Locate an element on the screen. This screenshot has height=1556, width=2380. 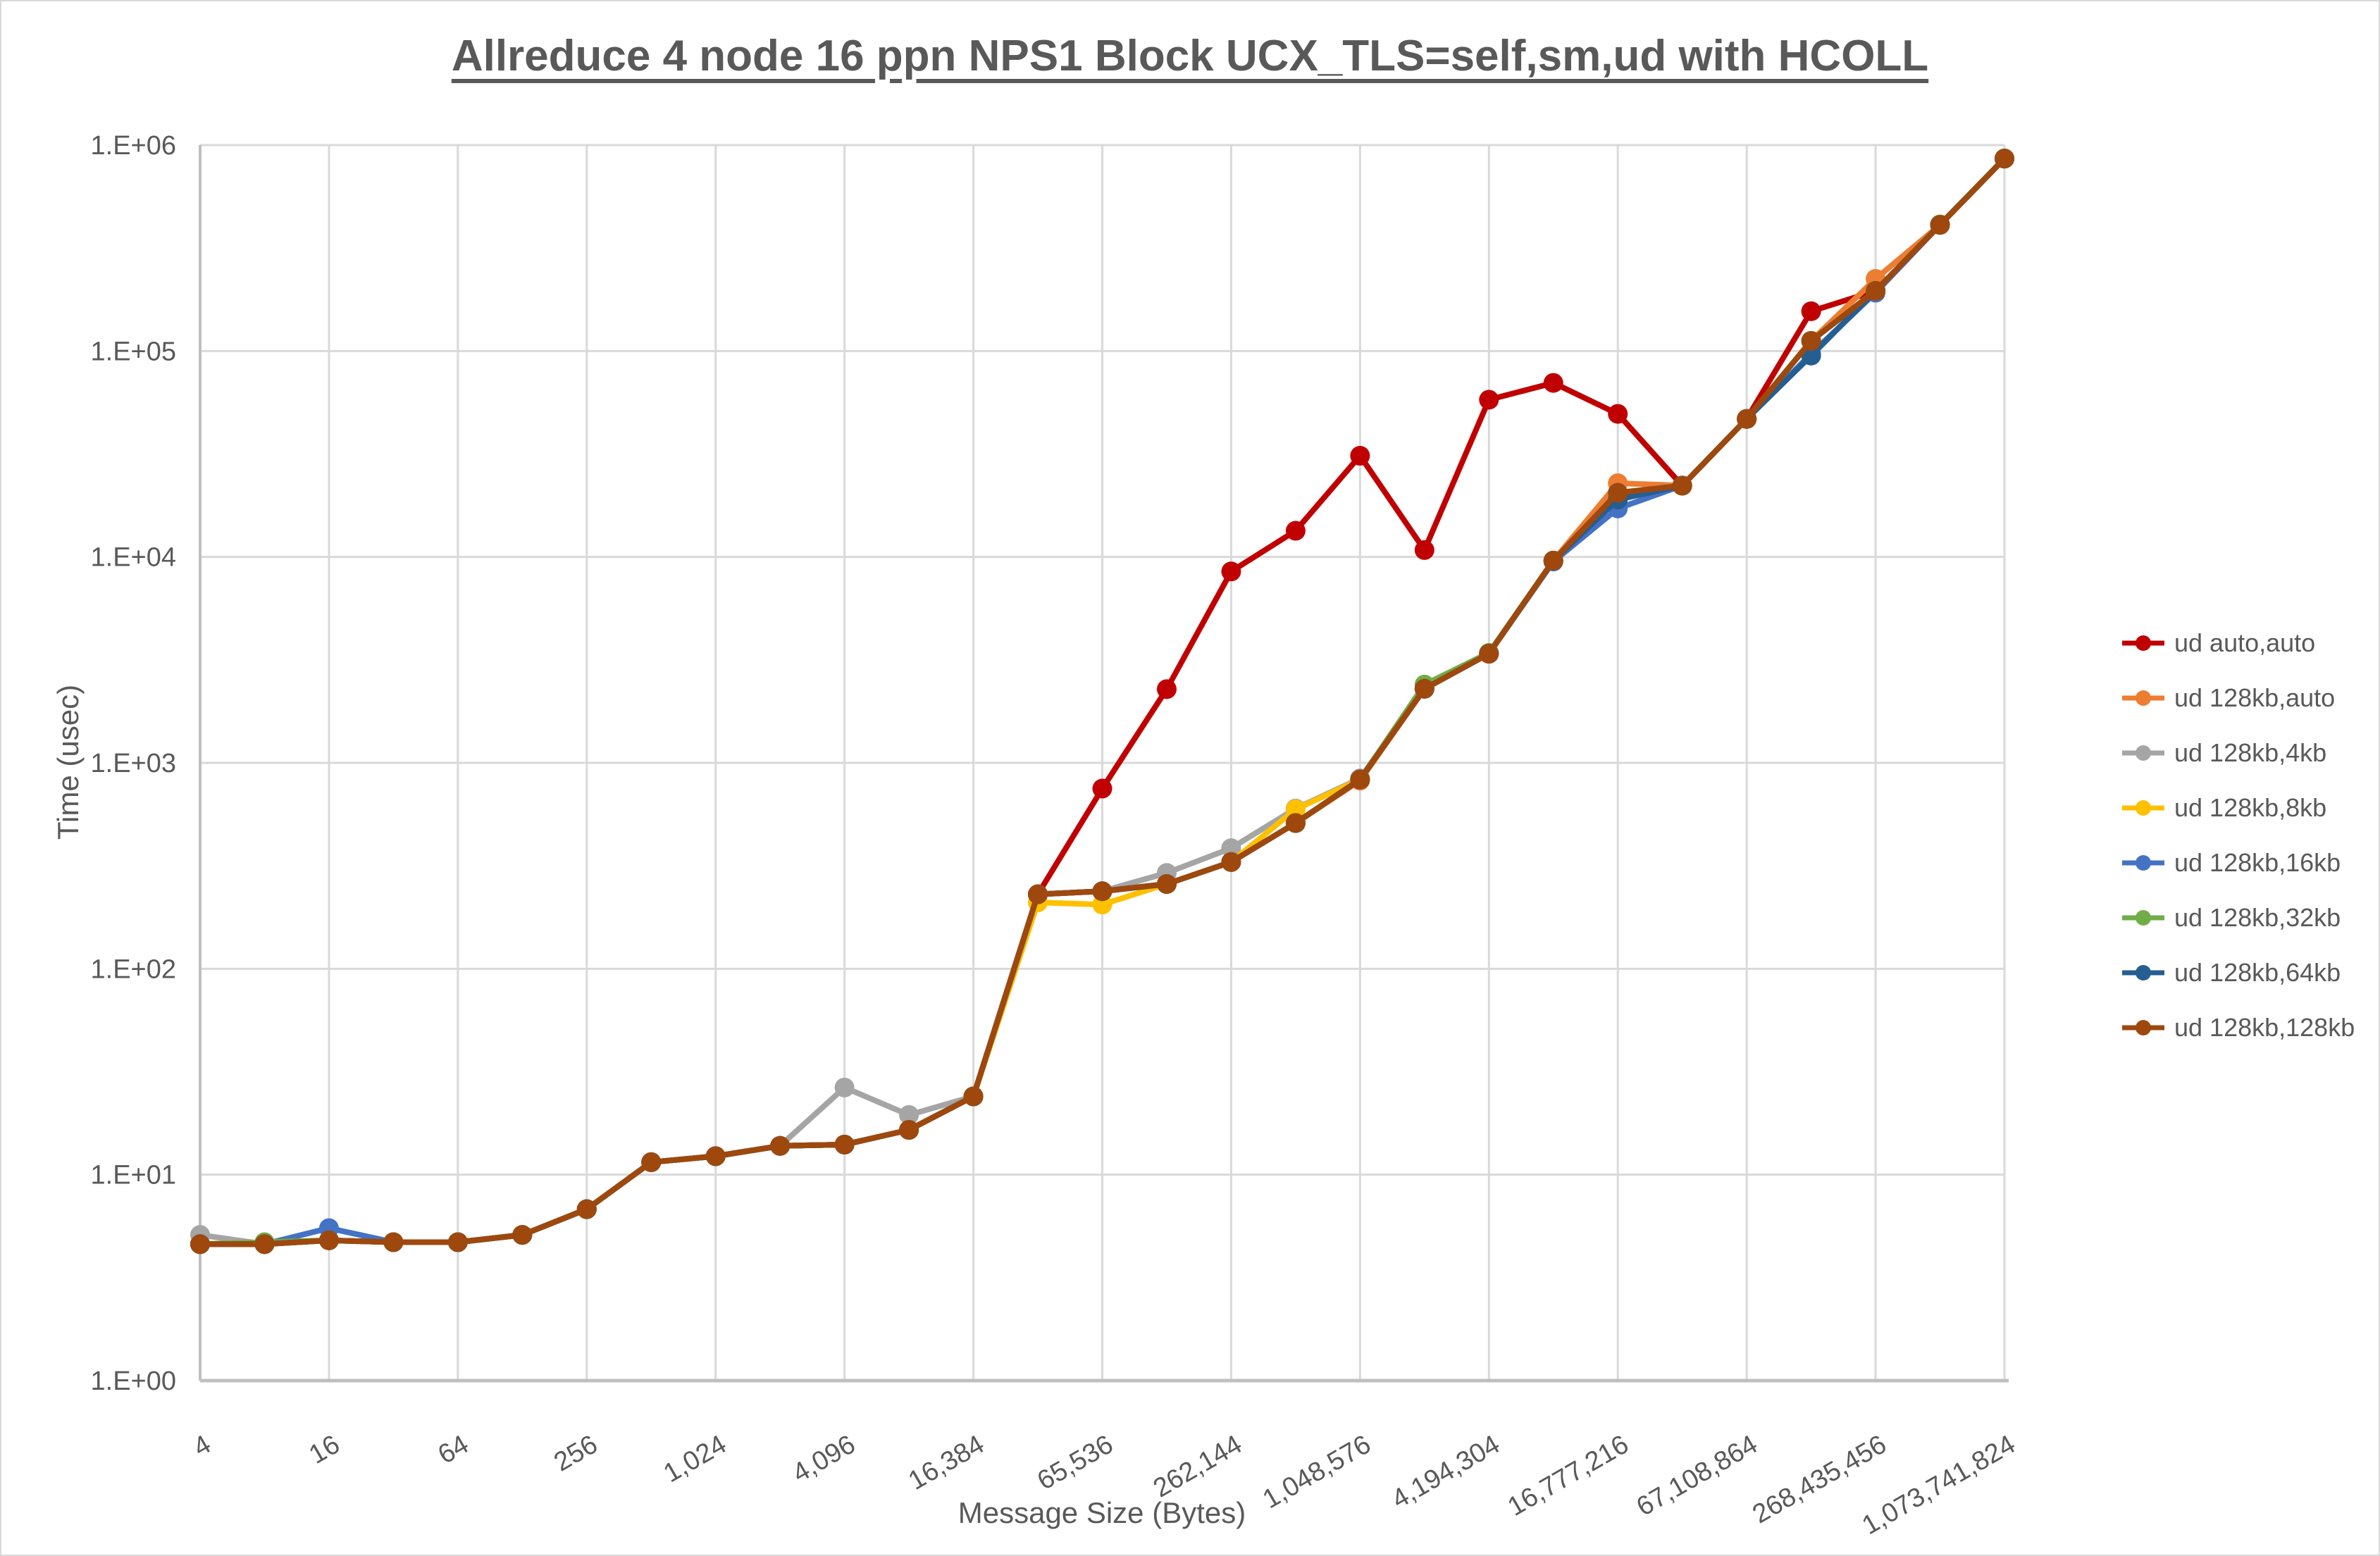
y-tick-label: 1.E+05 is located at coordinates (134, 351).